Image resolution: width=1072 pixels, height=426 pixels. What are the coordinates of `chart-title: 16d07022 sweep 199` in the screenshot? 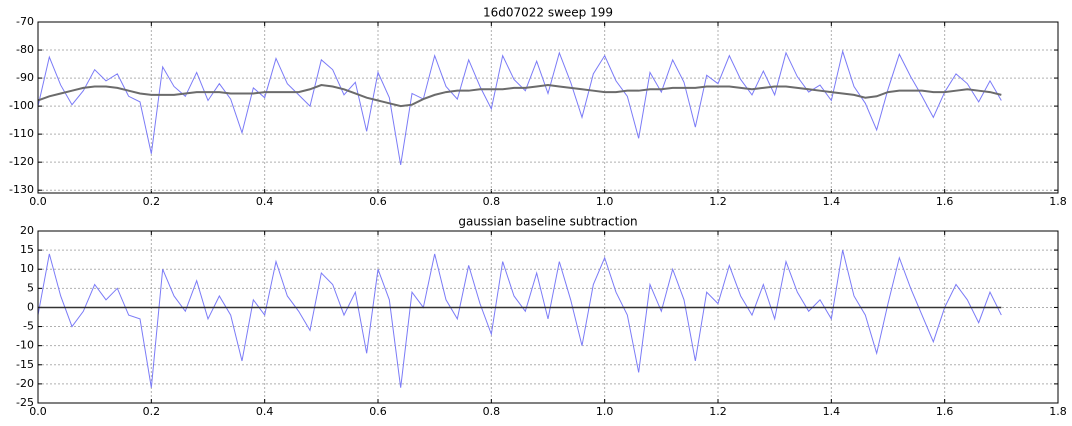 It's located at (548, 13).